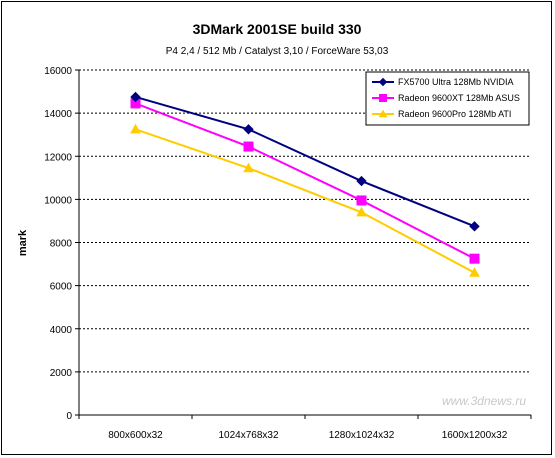 The height and width of the screenshot is (458, 555). I want to click on y-axis-ticks: 0 2000 4000 6000 8000 10000 12000 14000 16000, so click(61, 244).